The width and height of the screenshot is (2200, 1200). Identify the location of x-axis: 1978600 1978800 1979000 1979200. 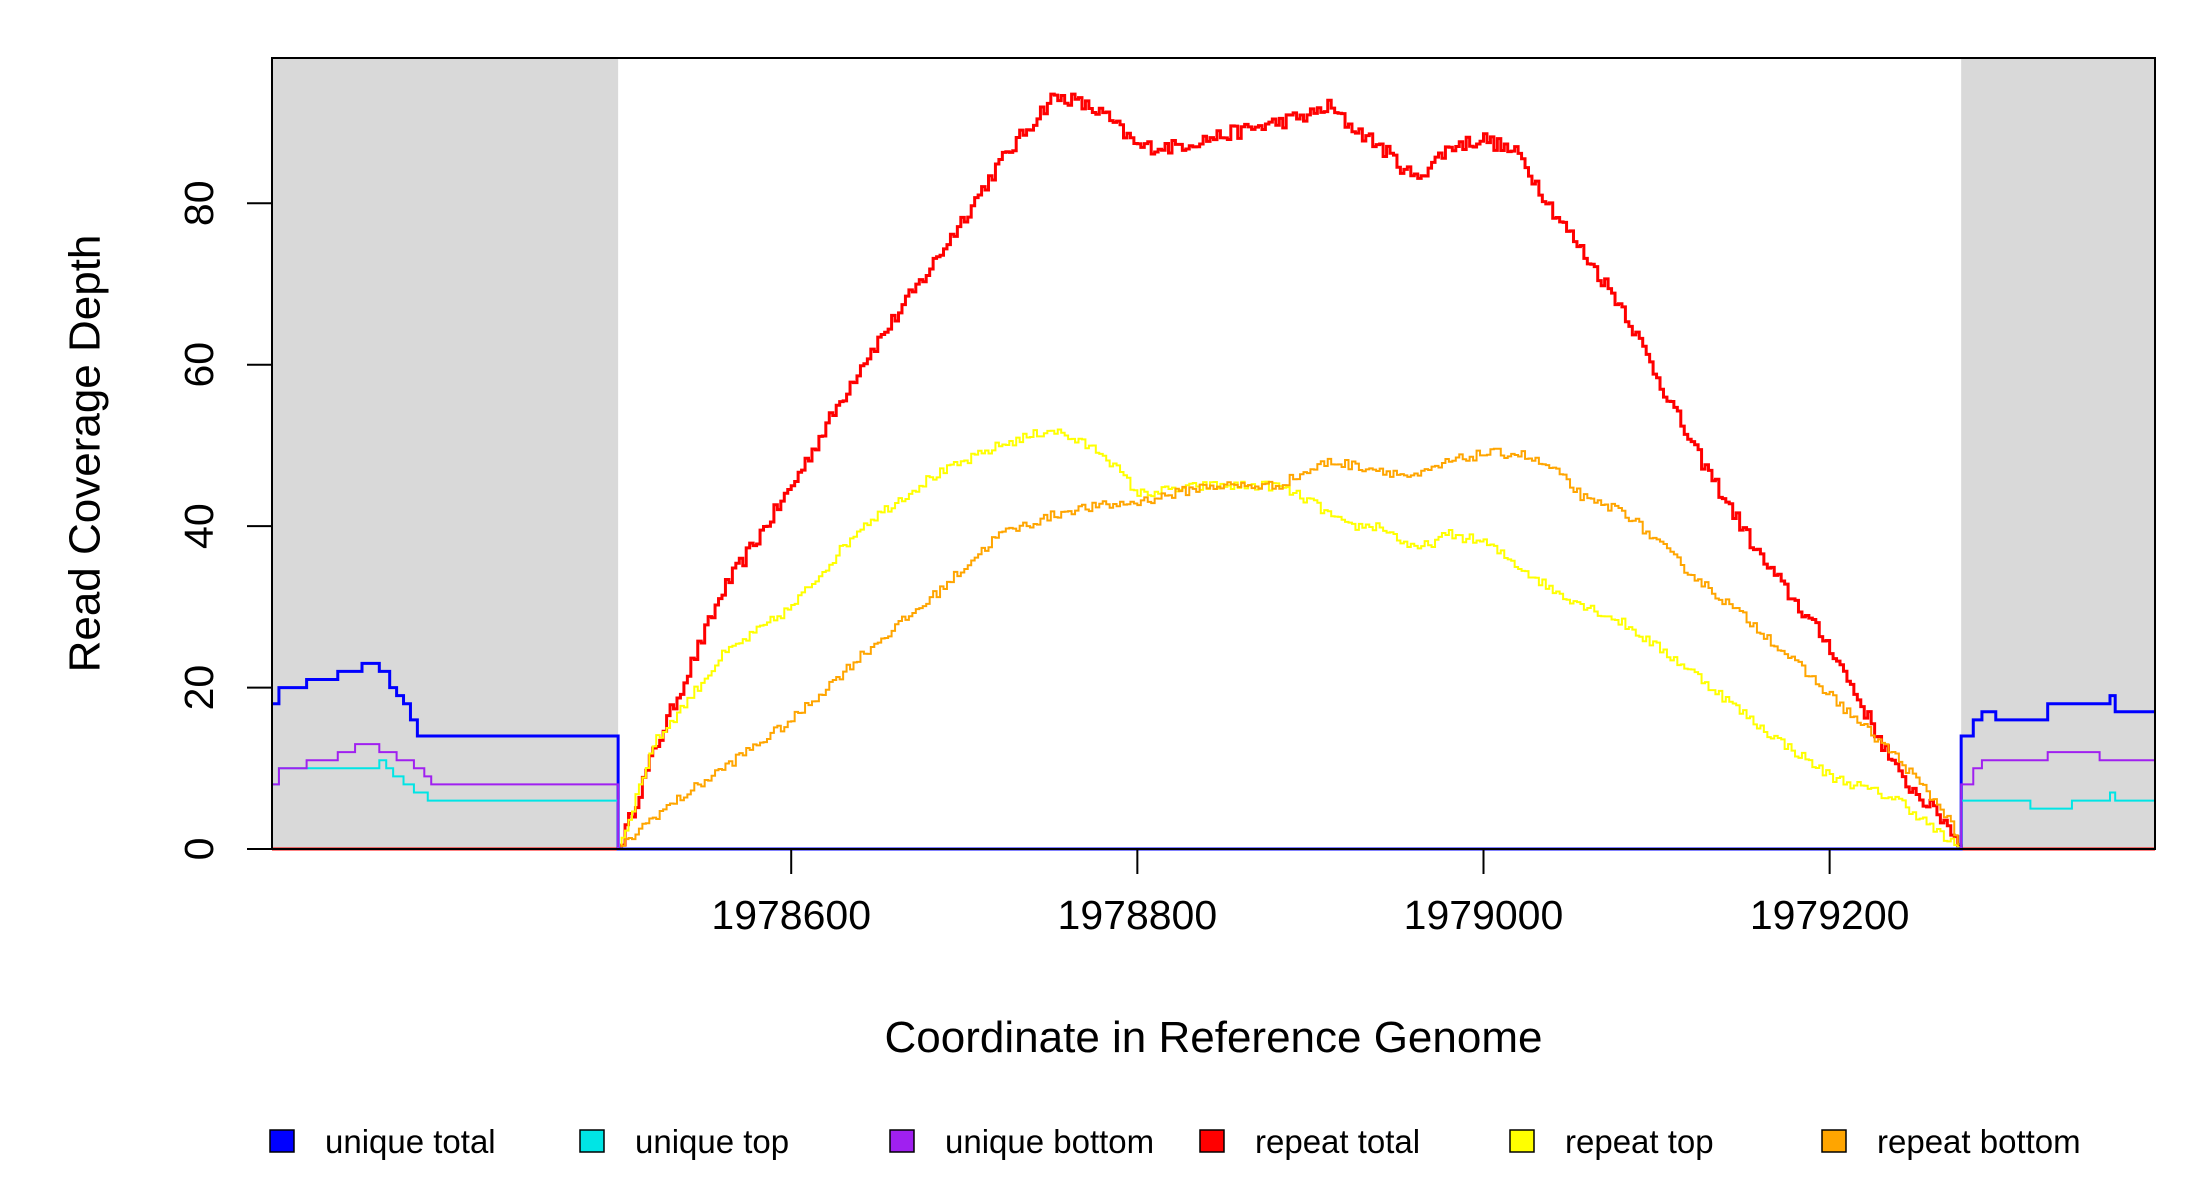
(1310, 893).